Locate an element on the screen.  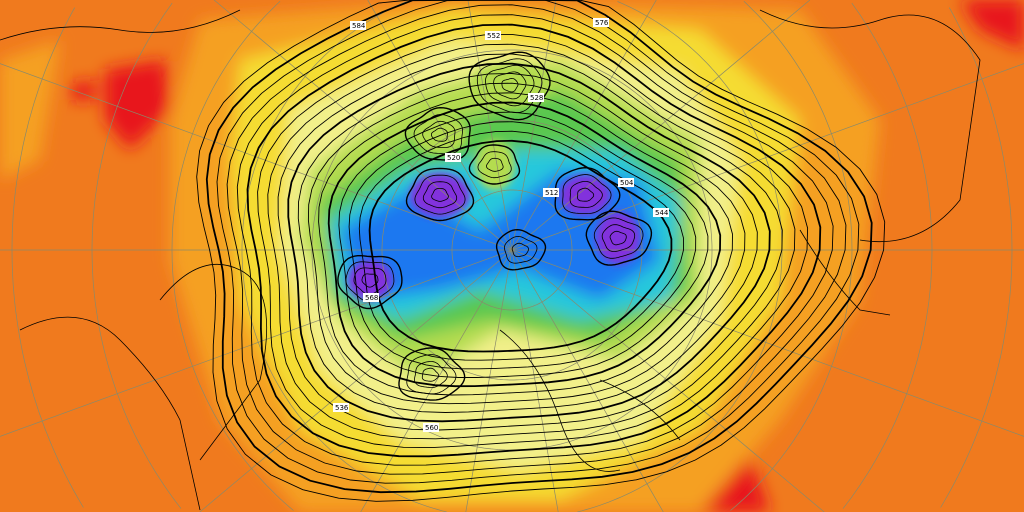
contour-label-text: 584 is located at coordinates (359, 26).